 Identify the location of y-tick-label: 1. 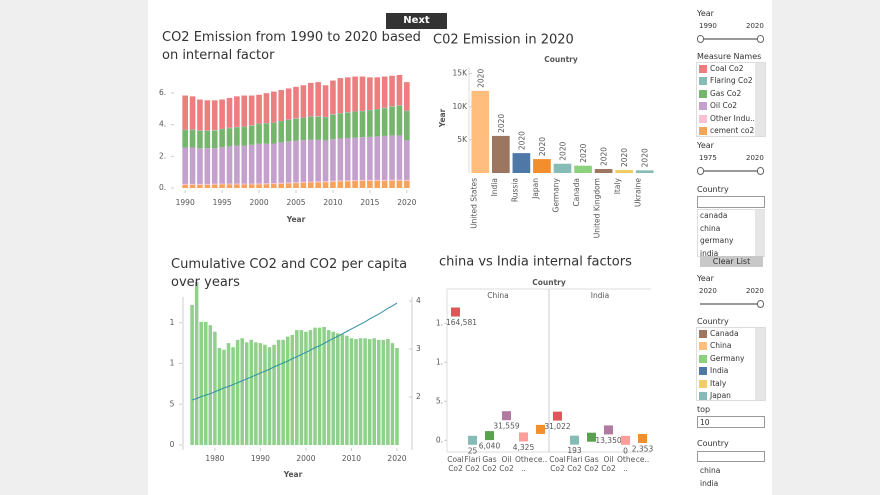
(172, 322).